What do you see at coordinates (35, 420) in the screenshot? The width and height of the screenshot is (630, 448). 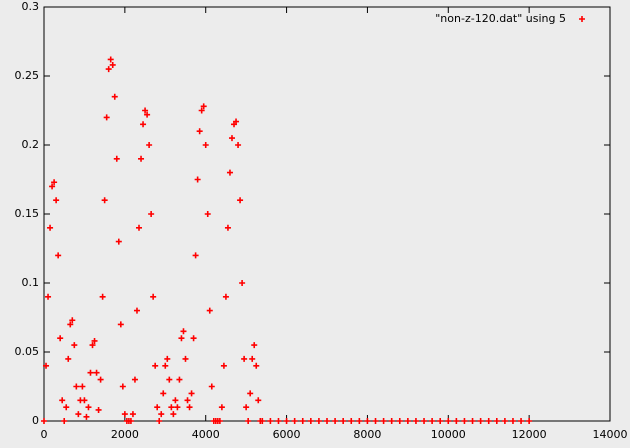 I see `y-tick-label: 0` at bounding box center [35, 420].